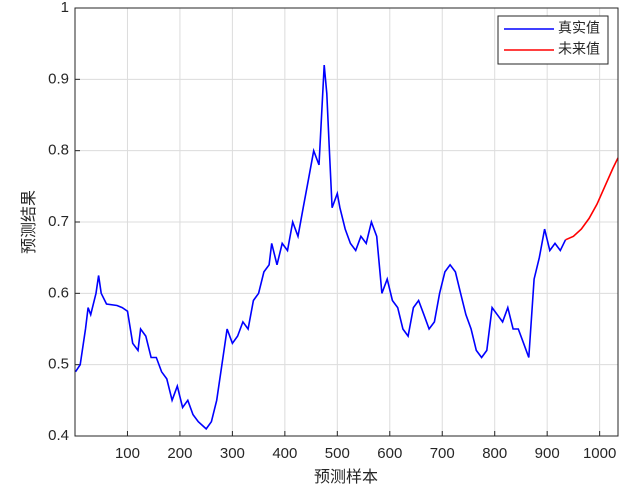  I want to click on y-tick-label: 0.6, so click(58, 292).